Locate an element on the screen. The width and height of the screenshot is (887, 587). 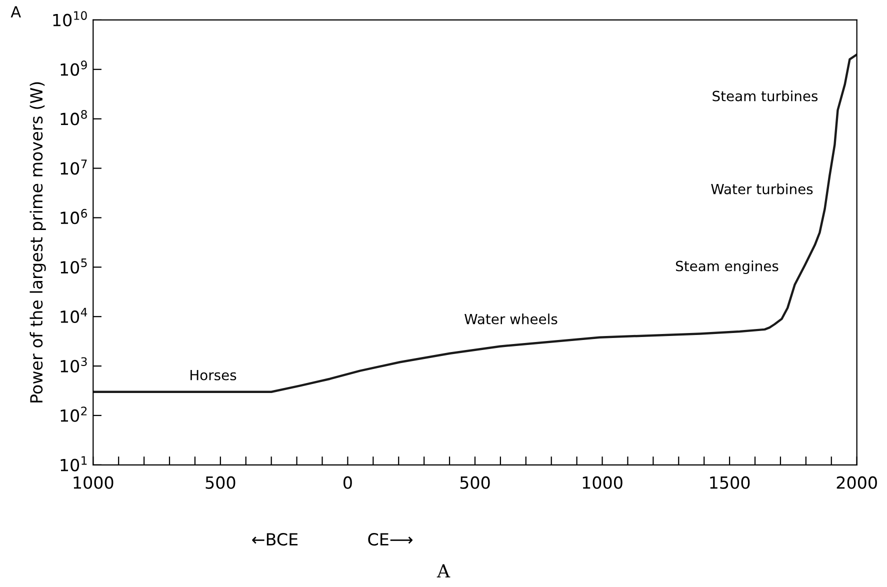
y-tick-label: 10$^{3}$ is located at coordinates (73, 364).